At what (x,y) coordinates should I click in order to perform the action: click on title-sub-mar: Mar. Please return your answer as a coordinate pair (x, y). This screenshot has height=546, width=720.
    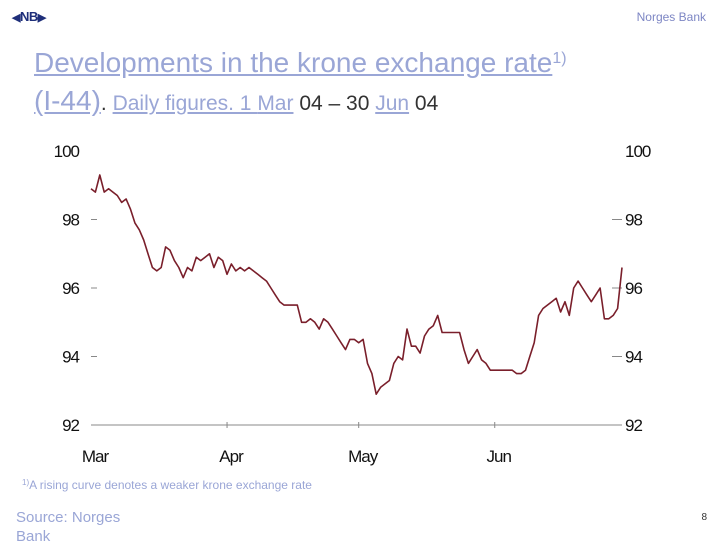
    Looking at the image, I should click on (275, 103).